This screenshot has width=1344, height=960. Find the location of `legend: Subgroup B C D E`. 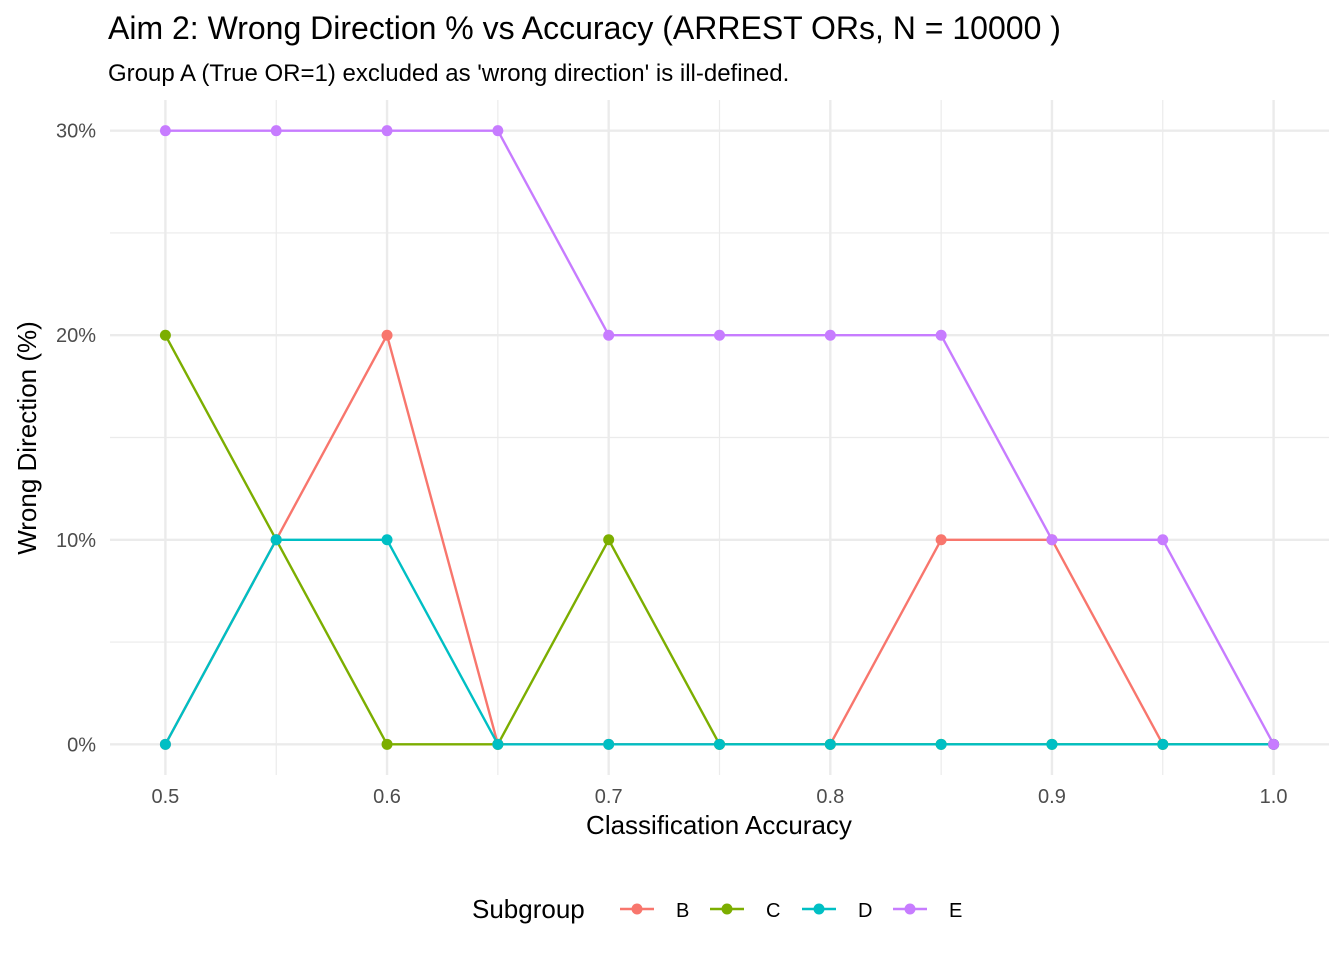

legend: Subgroup B C D E is located at coordinates (717, 909).